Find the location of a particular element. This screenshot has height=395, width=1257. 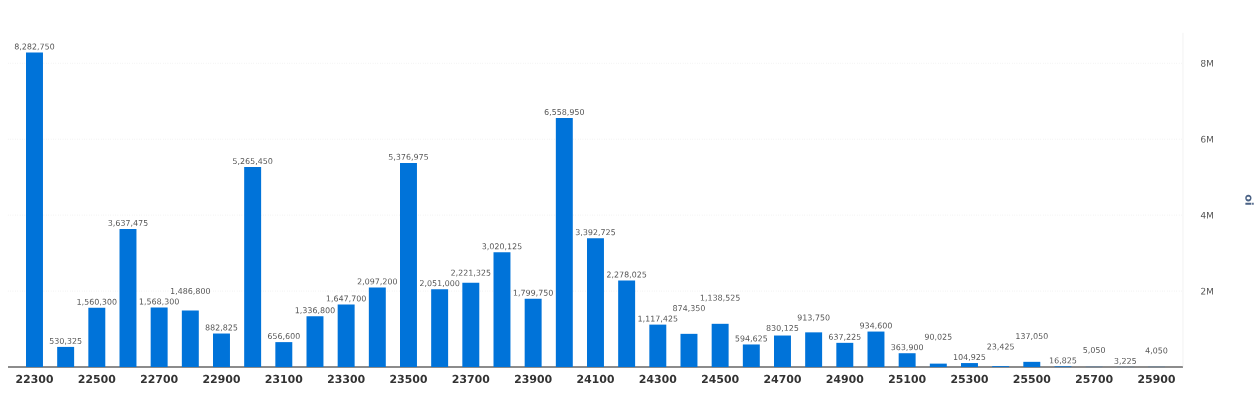

x-tick-label: 24500 is located at coordinates (720, 379).